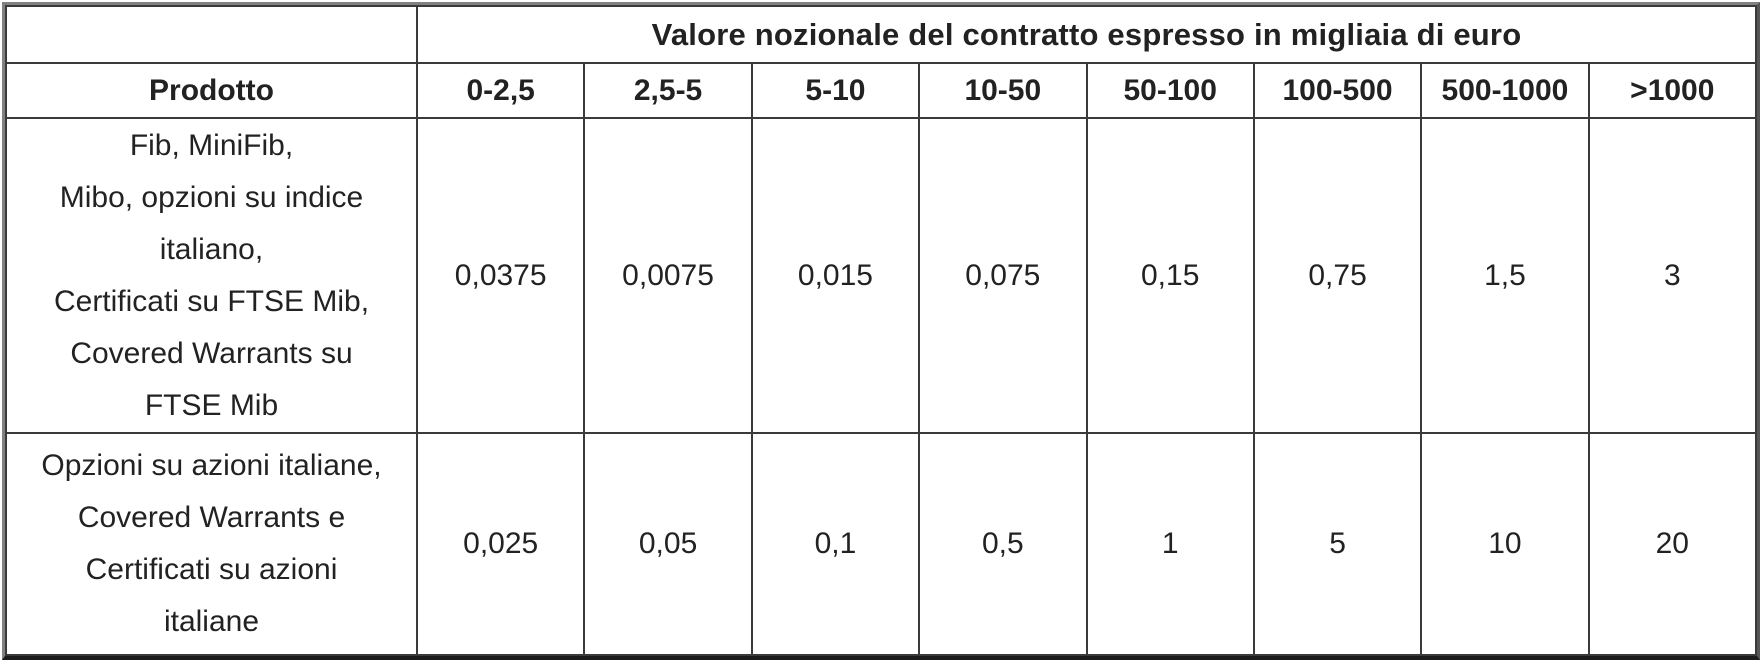 Image resolution: width=1762 pixels, height=664 pixels. What do you see at coordinates (211, 145) in the screenshot?
I see `product-line: Fib, MiniFib,` at bounding box center [211, 145].